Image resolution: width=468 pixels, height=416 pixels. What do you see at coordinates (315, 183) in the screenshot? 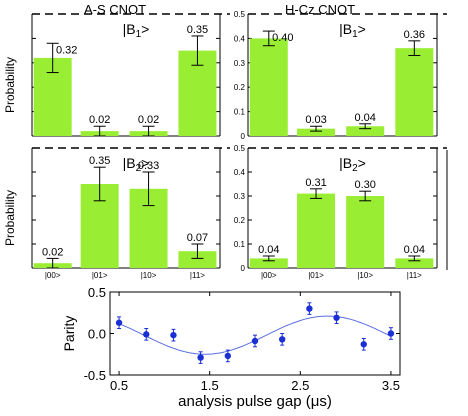
I see `data-label: 0.31` at bounding box center [315, 183].